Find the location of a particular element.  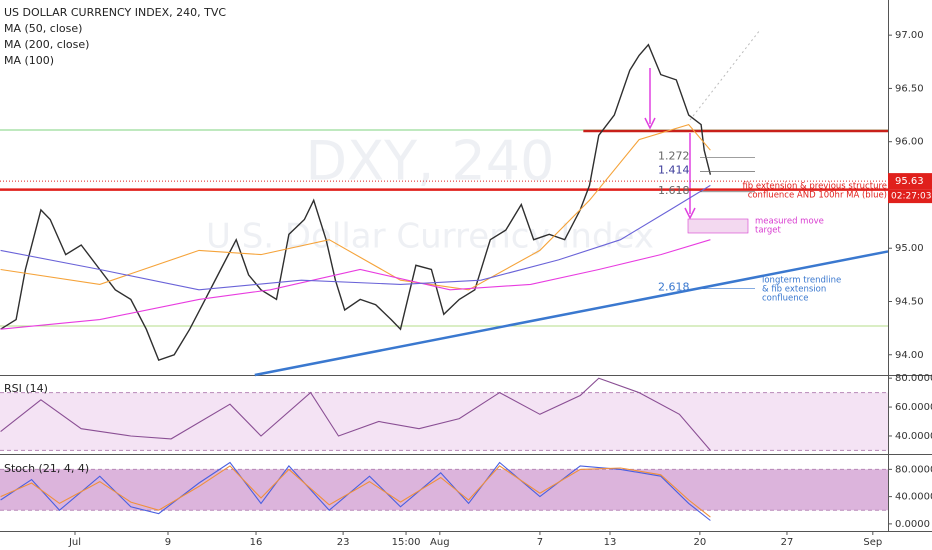

fib-label: 2.618 is located at coordinates (674, 287).